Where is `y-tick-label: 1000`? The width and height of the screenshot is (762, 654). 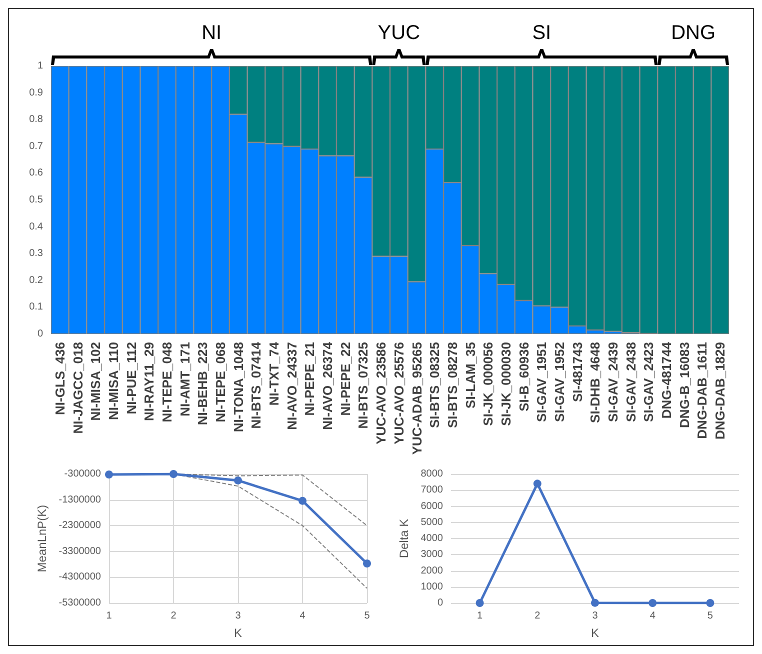 y-tick-label: 1000 is located at coordinates (432, 586).